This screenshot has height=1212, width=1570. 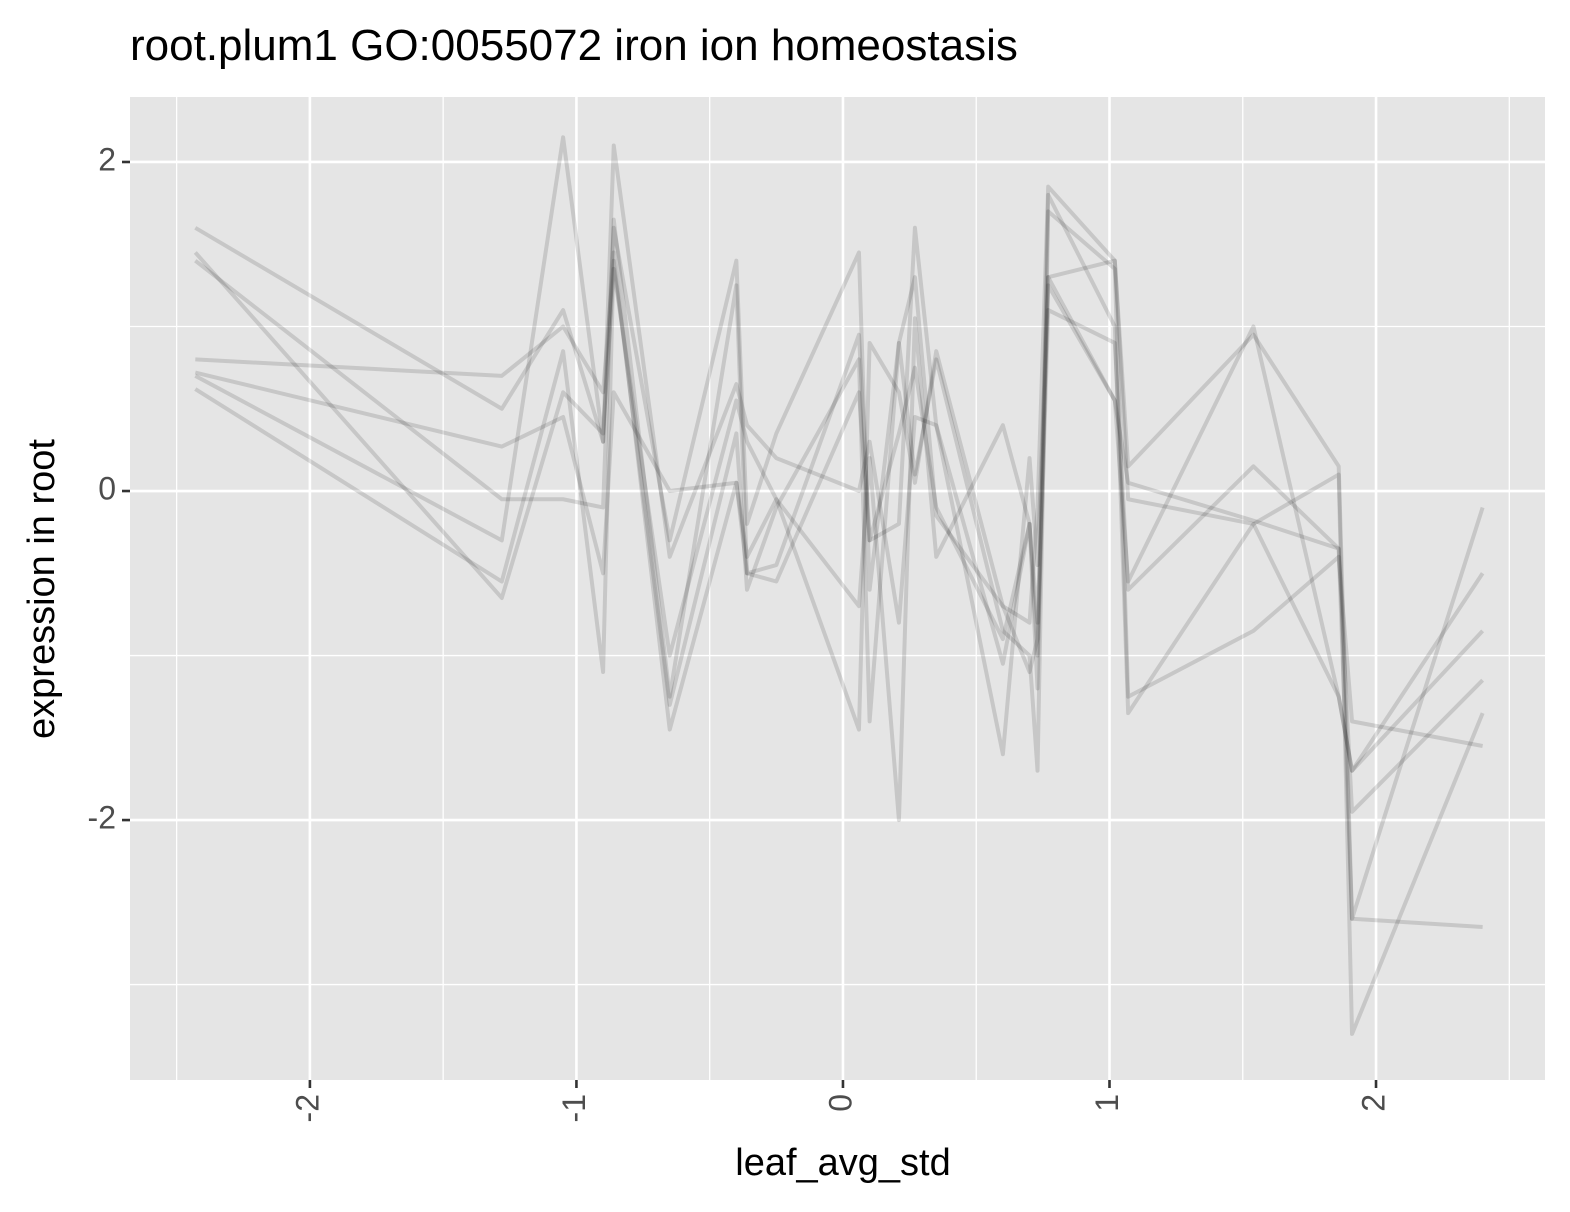 What do you see at coordinates (840, 1103) in the screenshot?
I see `x-tick-label: 0` at bounding box center [840, 1103].